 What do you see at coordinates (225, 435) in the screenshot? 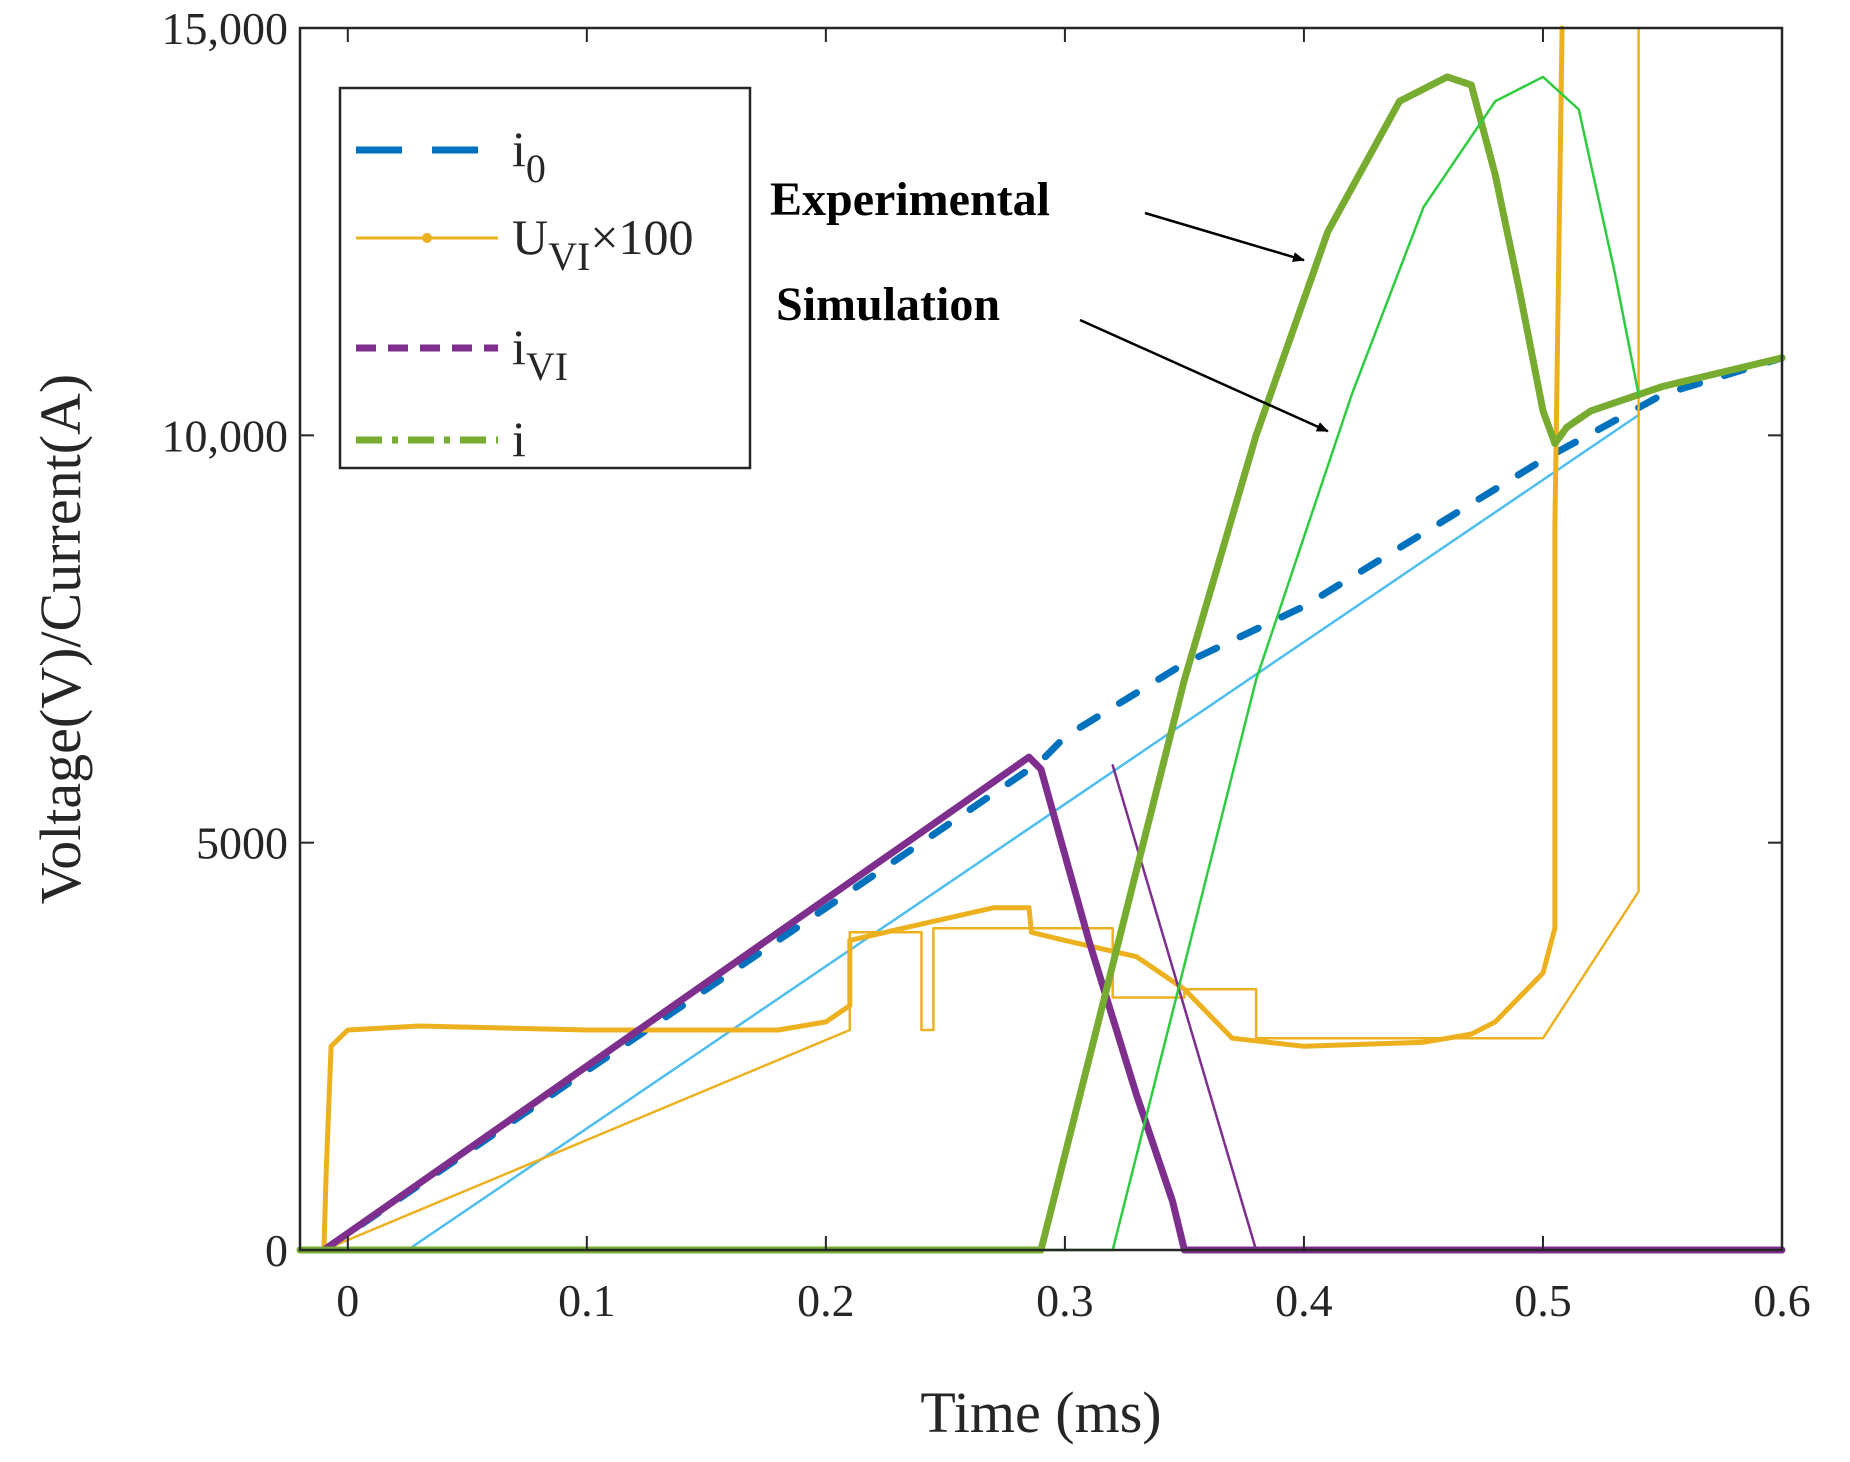
I see `y-tick-label: 10,000` at bounding box center [225, 435].